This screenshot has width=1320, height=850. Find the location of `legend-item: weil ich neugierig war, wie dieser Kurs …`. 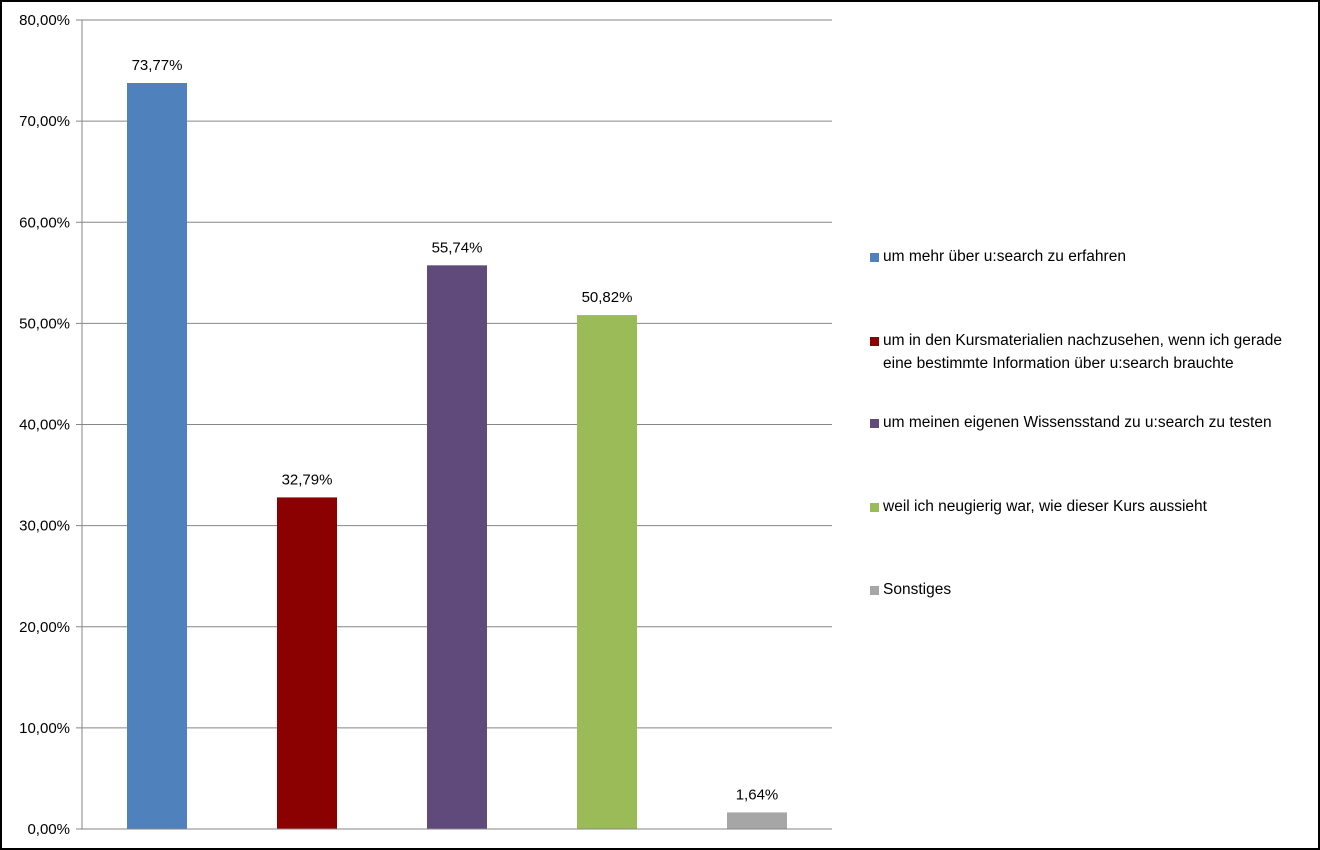

legend-item: weil ich neugierig war, wie dieser Kurs … is located at coordinates (1080, 508).